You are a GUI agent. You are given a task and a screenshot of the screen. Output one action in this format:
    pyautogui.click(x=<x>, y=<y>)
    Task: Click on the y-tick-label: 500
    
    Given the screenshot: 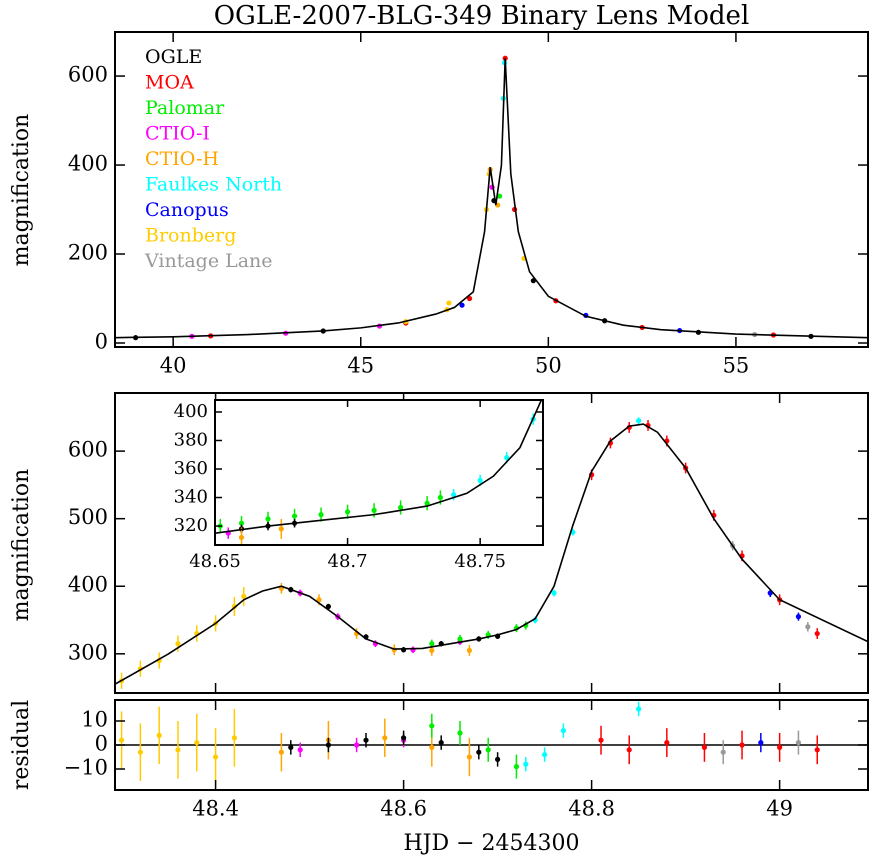 What is the action you would take?
    pyautogui.click(x=88, y=517)
    